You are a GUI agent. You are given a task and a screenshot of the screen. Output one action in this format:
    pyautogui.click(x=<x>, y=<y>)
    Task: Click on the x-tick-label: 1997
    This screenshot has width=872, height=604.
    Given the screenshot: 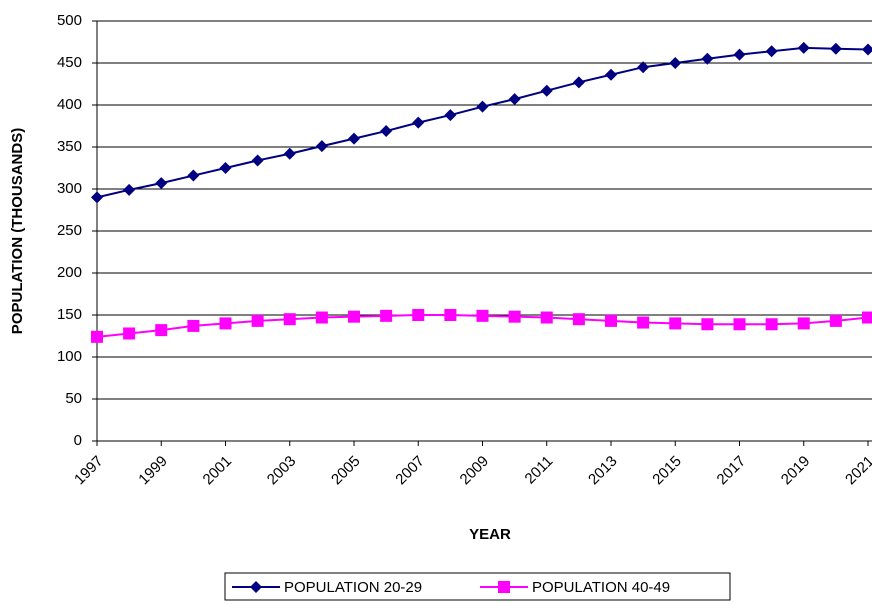 What is the action you would take?
    pyautogui.click(x=89, y=471)
    